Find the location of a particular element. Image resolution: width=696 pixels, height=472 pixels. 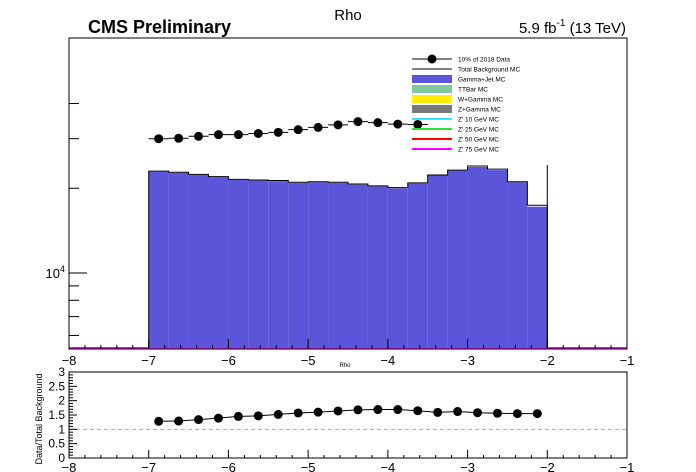

legend-label: Gamma+Jet MC is located at coordinates (482, 80).